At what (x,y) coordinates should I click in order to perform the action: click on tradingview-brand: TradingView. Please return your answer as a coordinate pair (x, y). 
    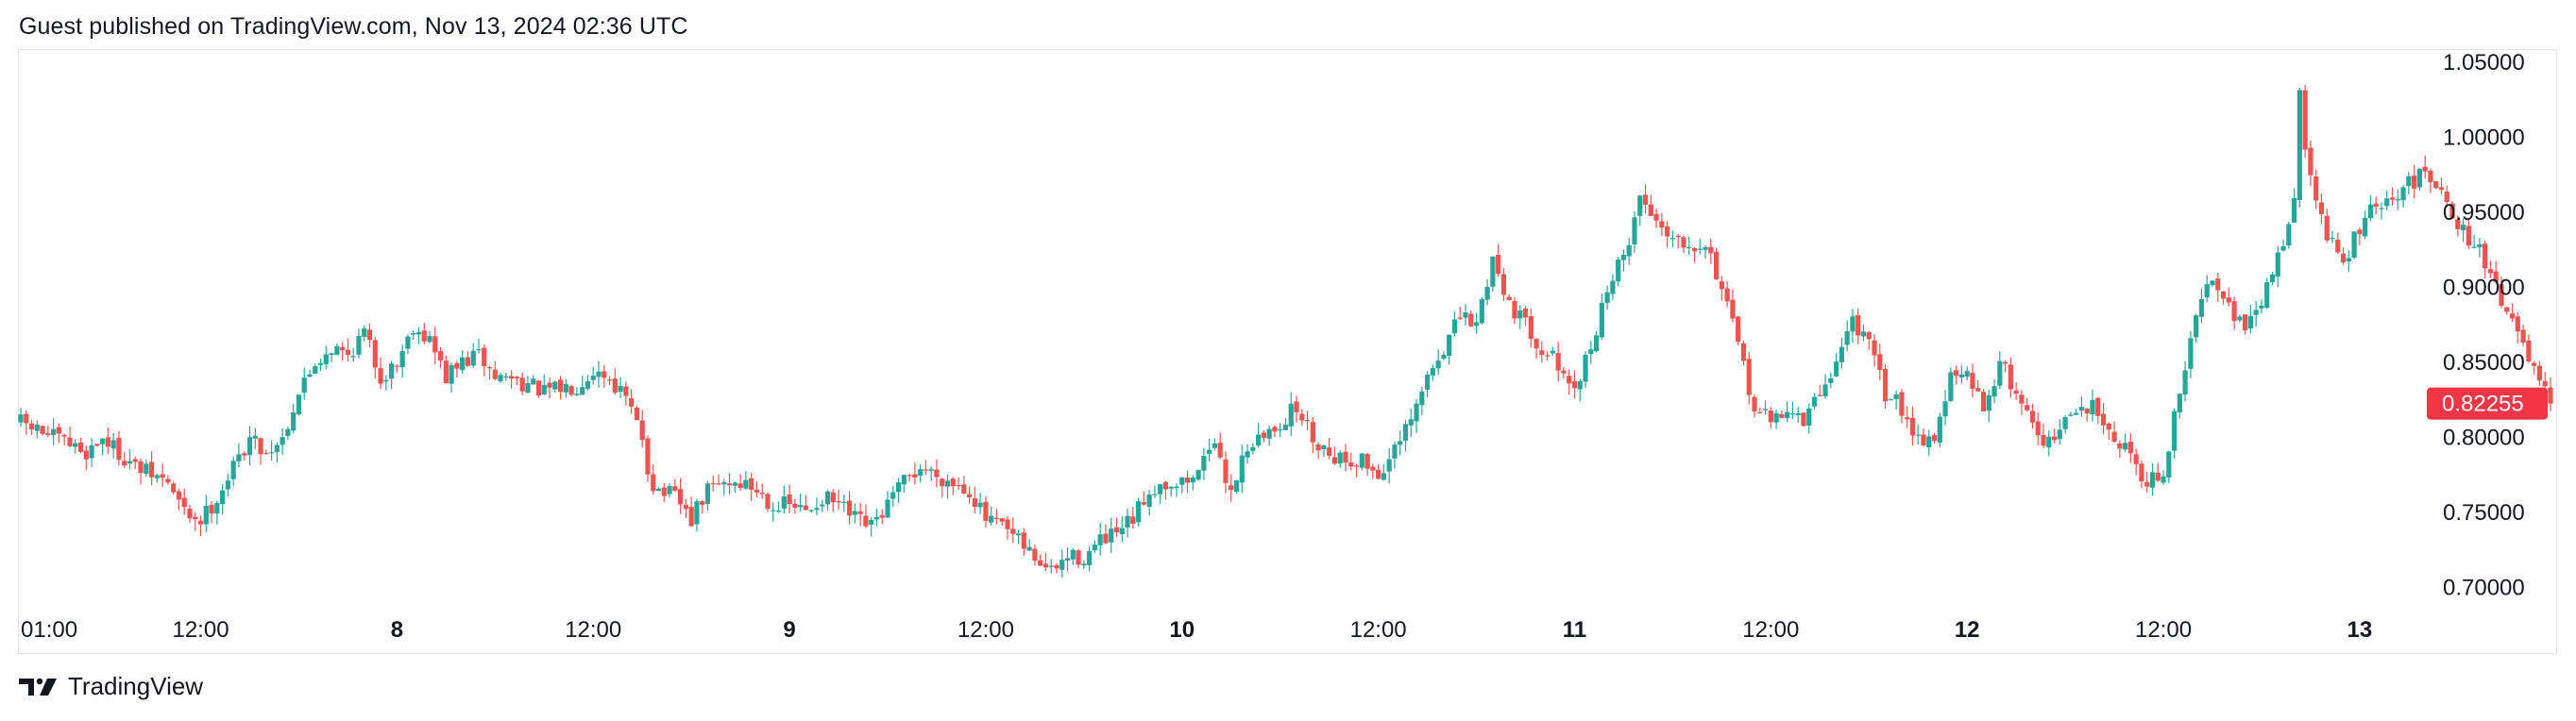
    Looking at the image, I should click on (136, 686).